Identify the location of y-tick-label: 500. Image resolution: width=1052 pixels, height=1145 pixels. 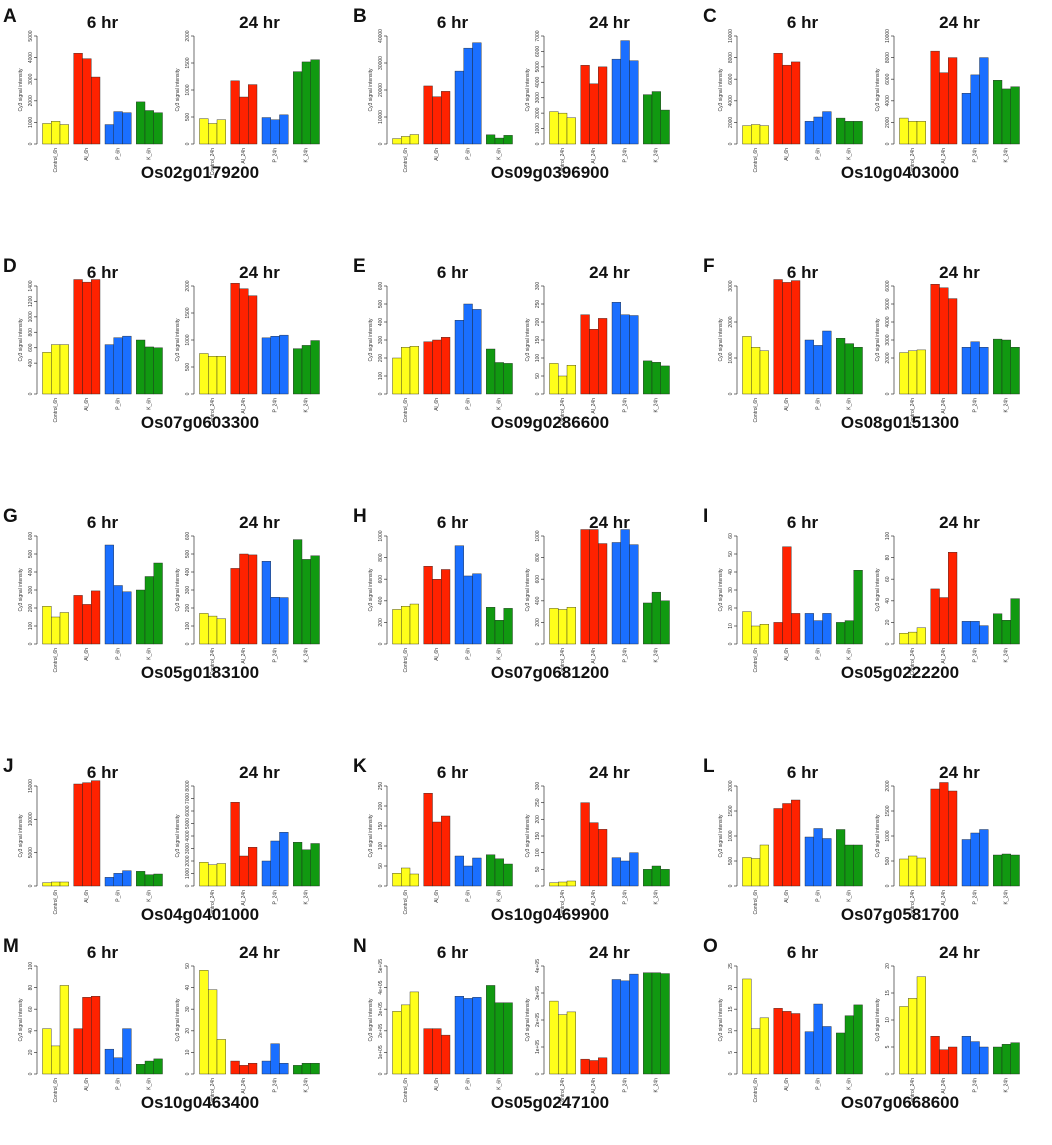
(731, 861).